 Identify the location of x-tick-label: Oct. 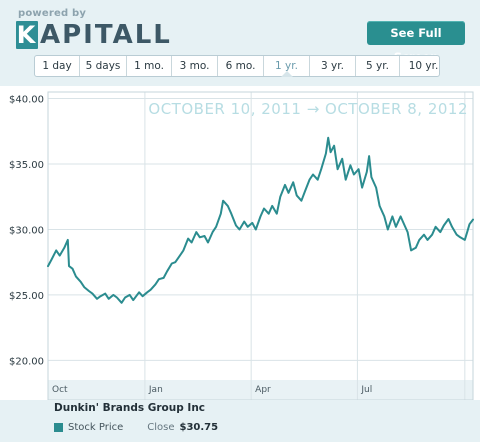
(60, 390).